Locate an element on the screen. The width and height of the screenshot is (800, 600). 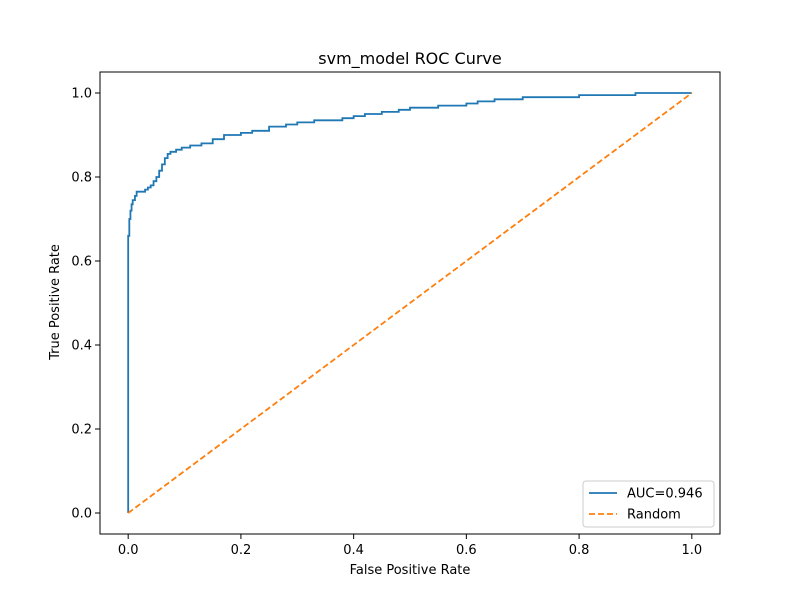
x-tick-label: 0.8 is located at coordinates (579, 550).